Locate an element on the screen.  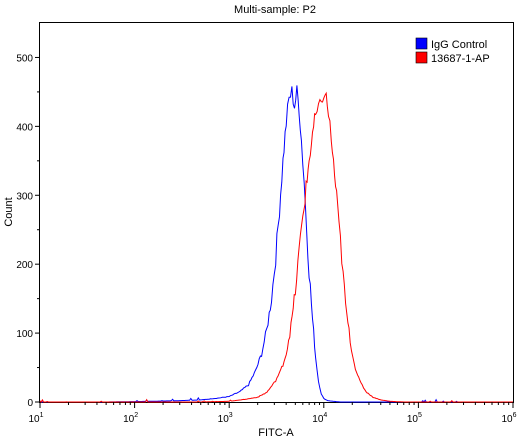
x-tick-label: 10⁵ is located at coordinates (414, 418).